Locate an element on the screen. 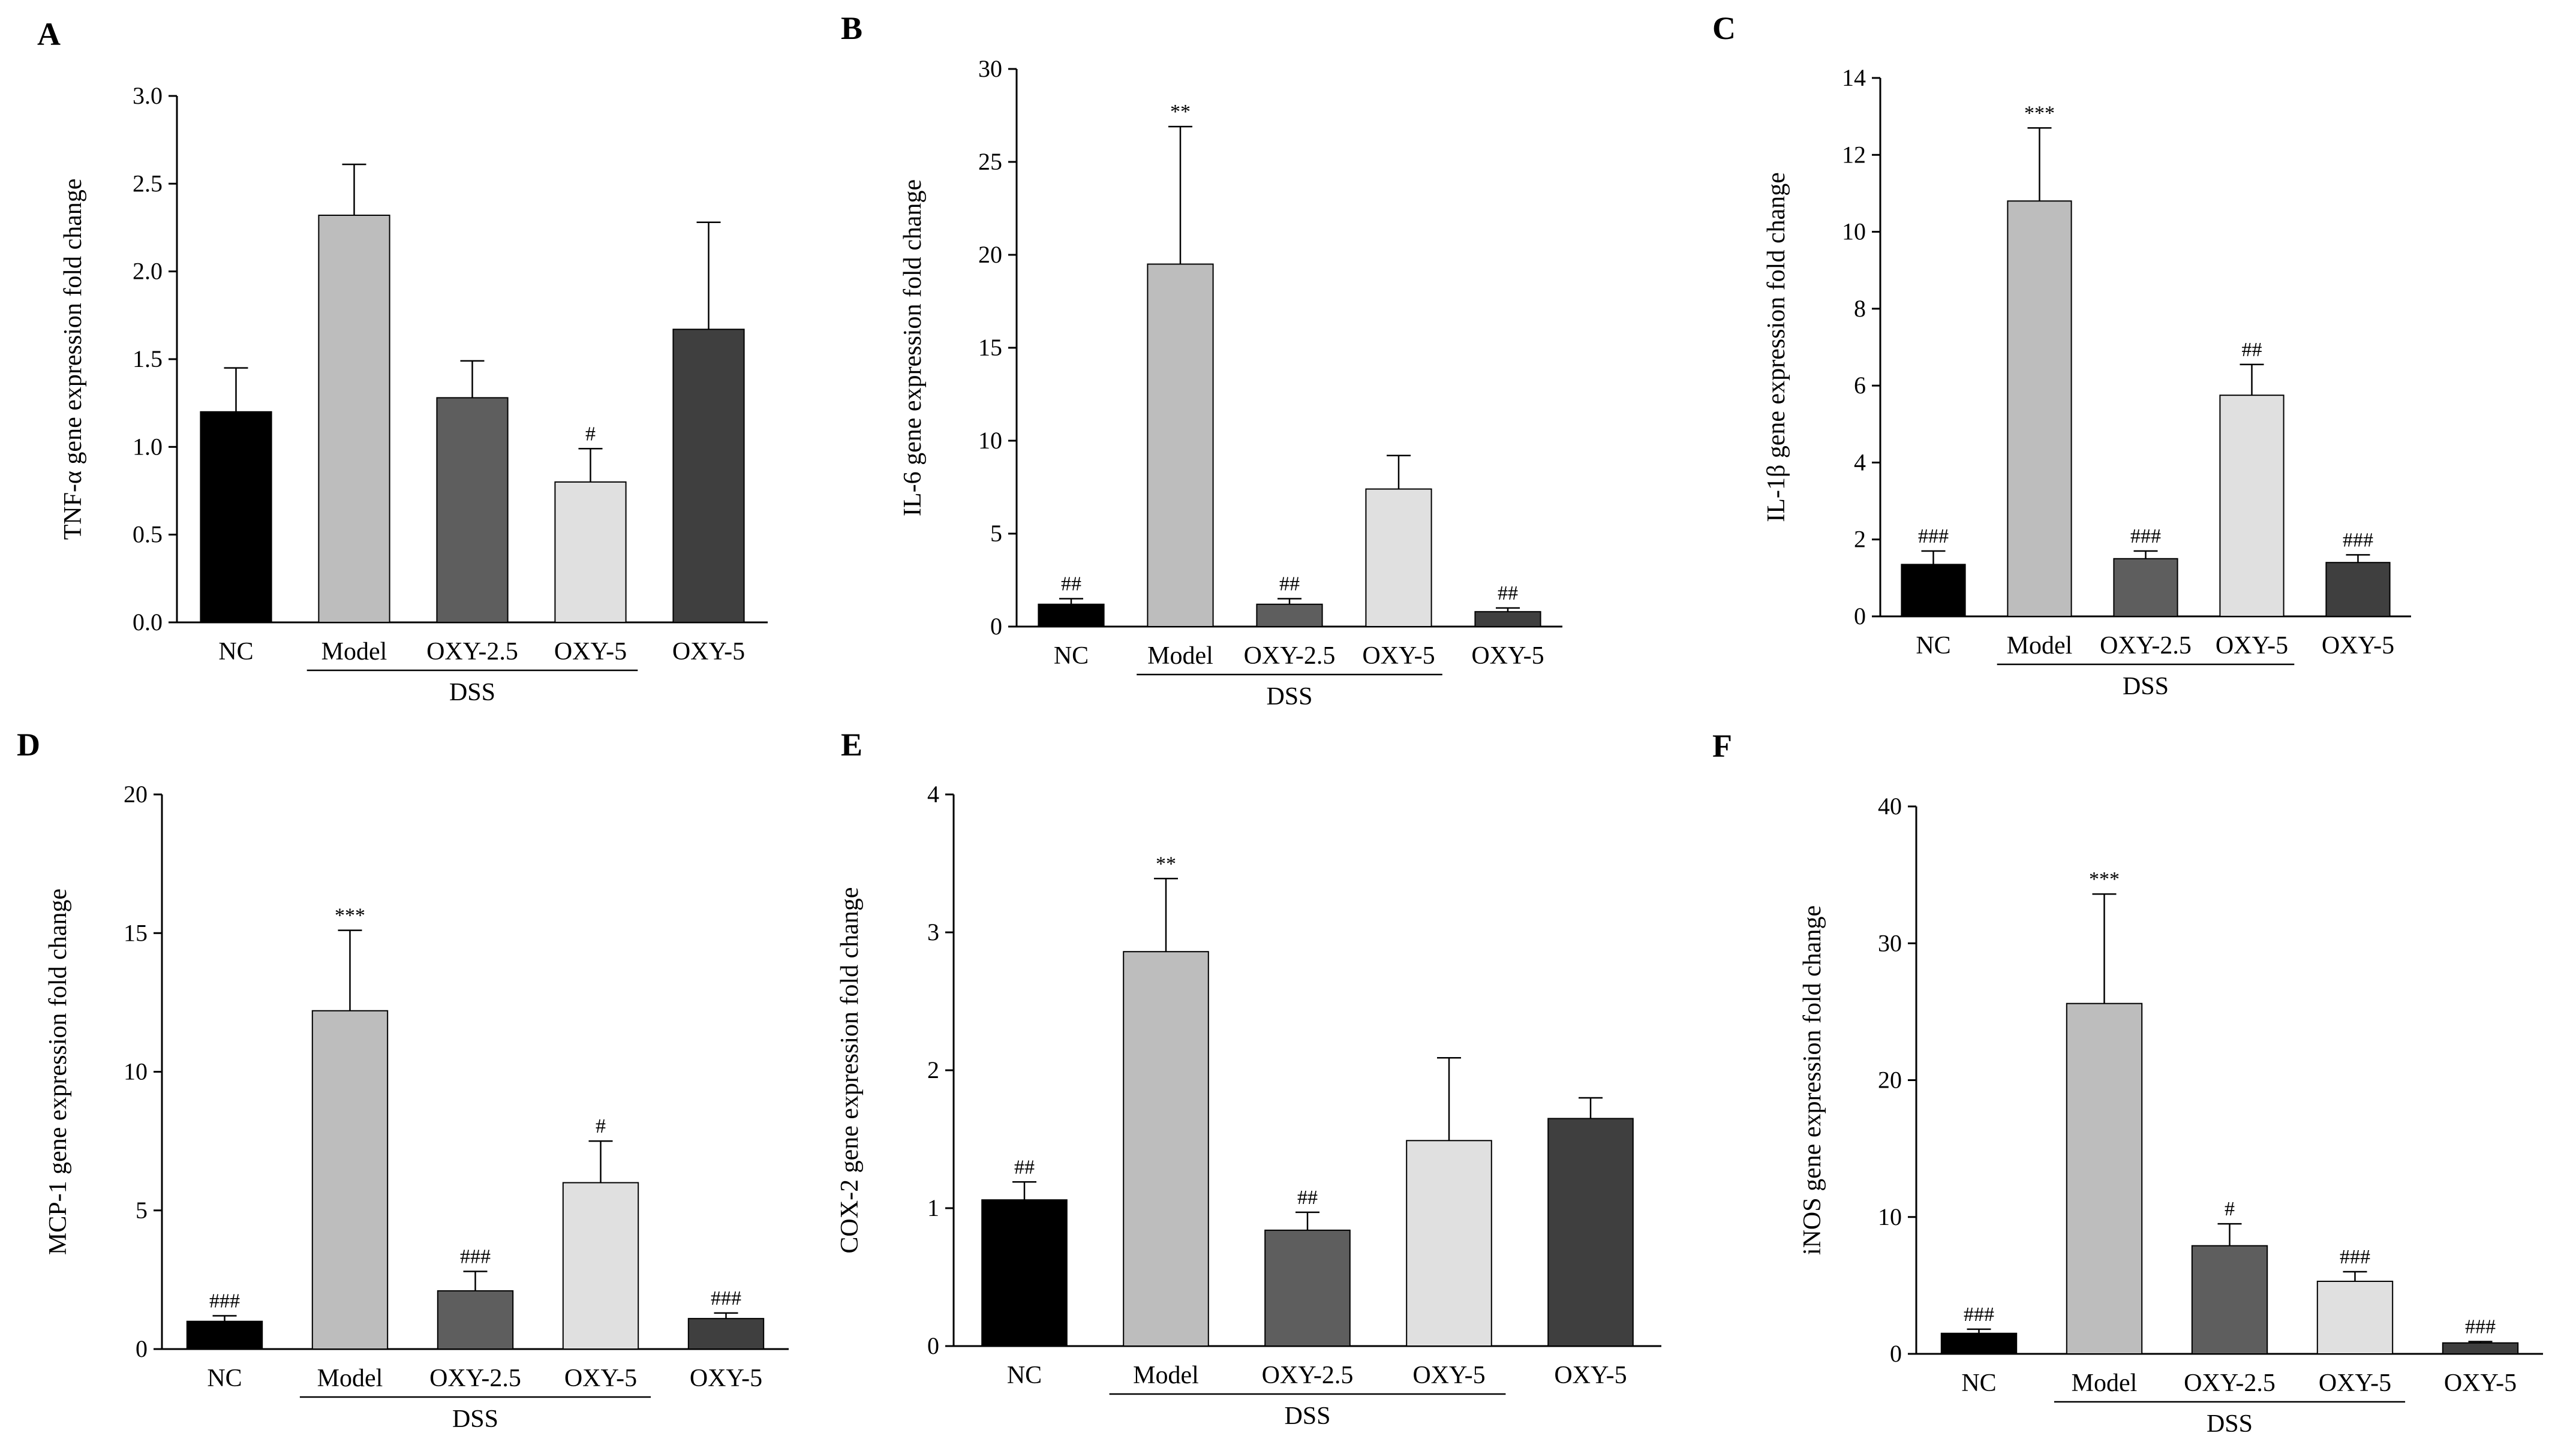 The width and height of the screenshot is (2576, 1439). y-tick-label: 40 is located at coordinates (1890, 806).